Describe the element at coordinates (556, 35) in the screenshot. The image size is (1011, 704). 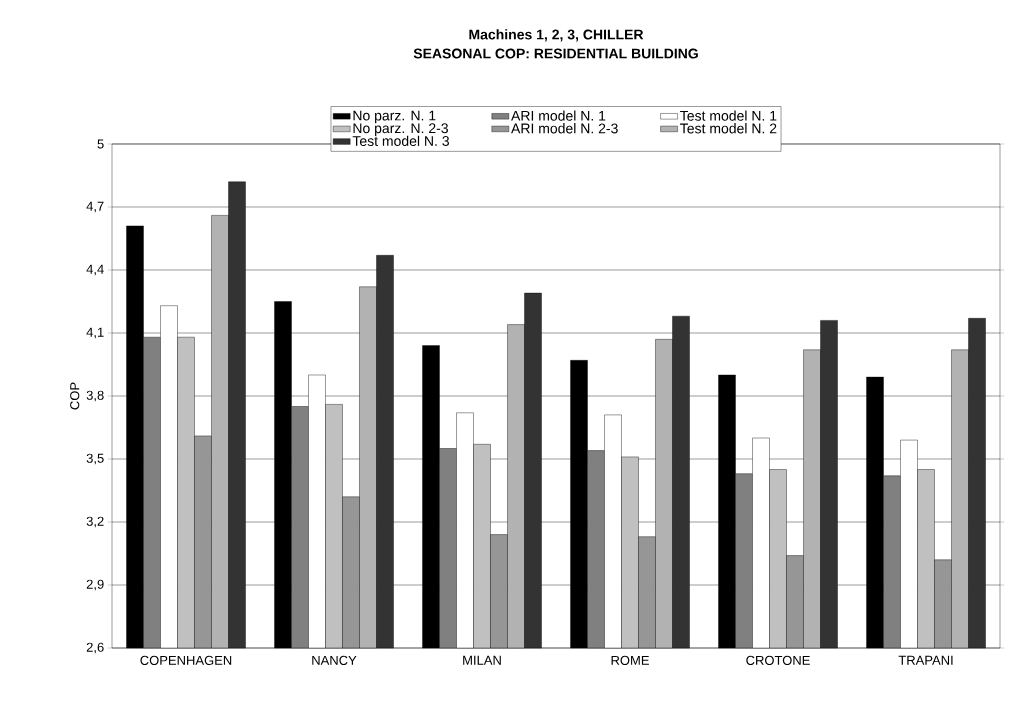
I see `chart-title: Machines 1, 2, 3, CHILLER` at that location.